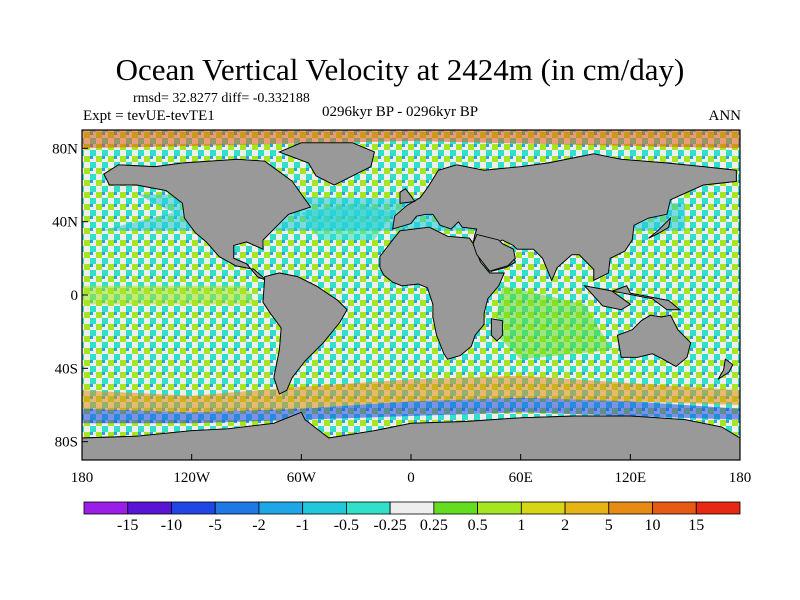 The image size is (800, 600). Describe the element at coordinates (70, 296) in the screenshot. I see `lat-axis: 80N 40N 0 40S 80S` at that location.